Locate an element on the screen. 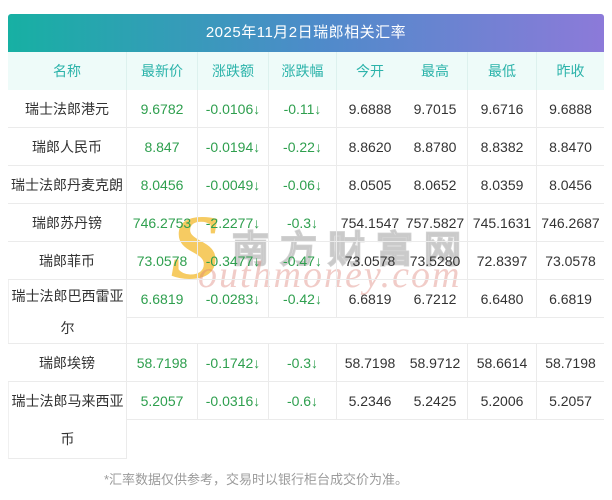  change-percent-cell: -0.22↓ is located at coordinates (303, 146).